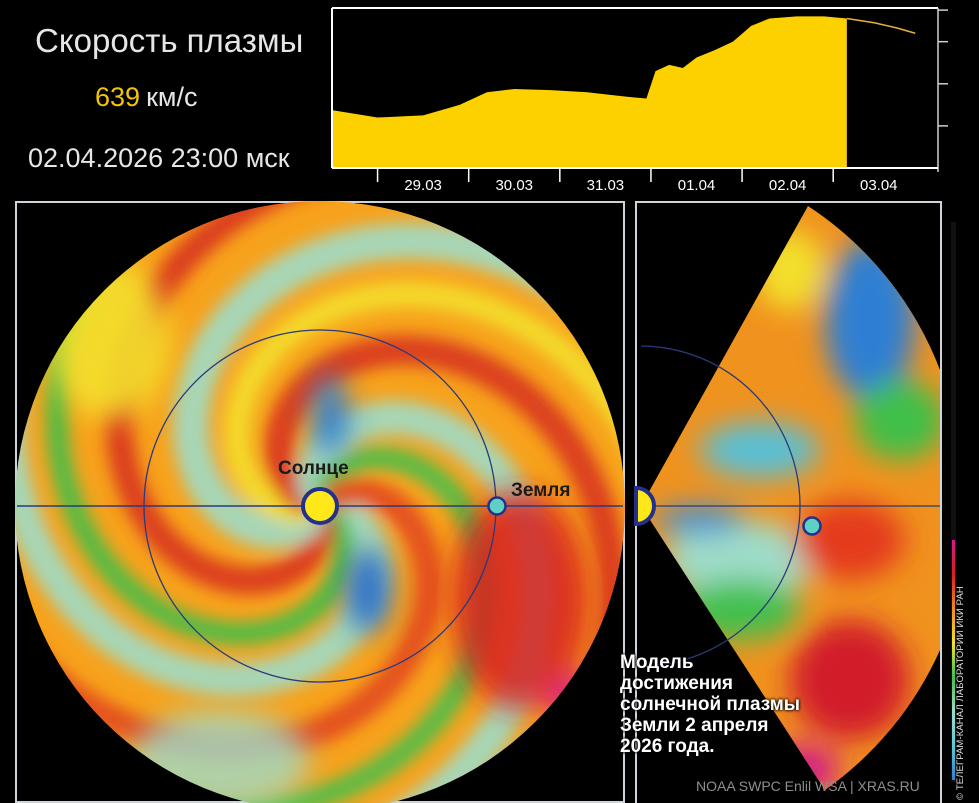 The width and height of the screenshot is (979, 803). Describe the element at coordinates (881, 25) in the screenshot. I see `speed-forecast-line` at that location.